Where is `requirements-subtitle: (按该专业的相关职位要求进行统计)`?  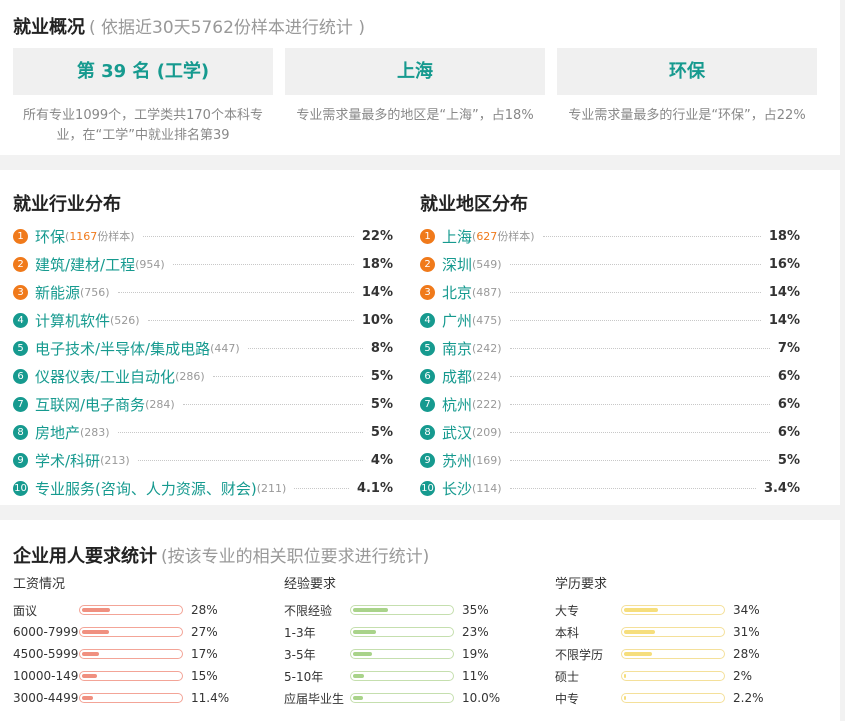 requirements-subtitle: (按该专业的相关职位要求进行统计) is located at coordinates (295, 557).